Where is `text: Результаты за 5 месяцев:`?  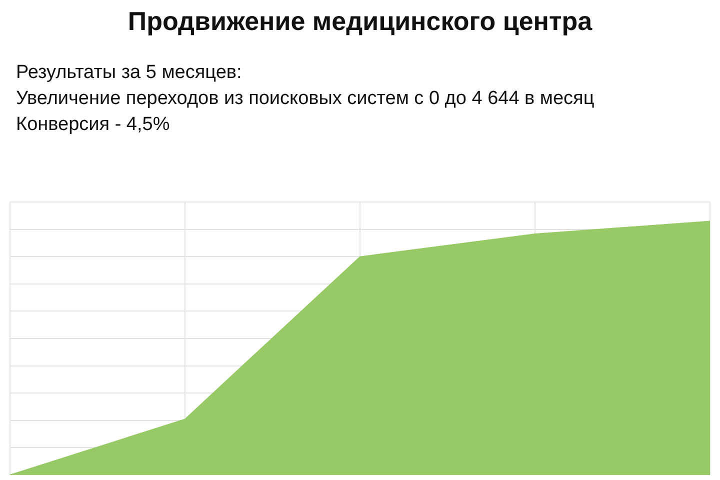 text: Результаты за 5 месяцев: is located at coordinates (129, 73).